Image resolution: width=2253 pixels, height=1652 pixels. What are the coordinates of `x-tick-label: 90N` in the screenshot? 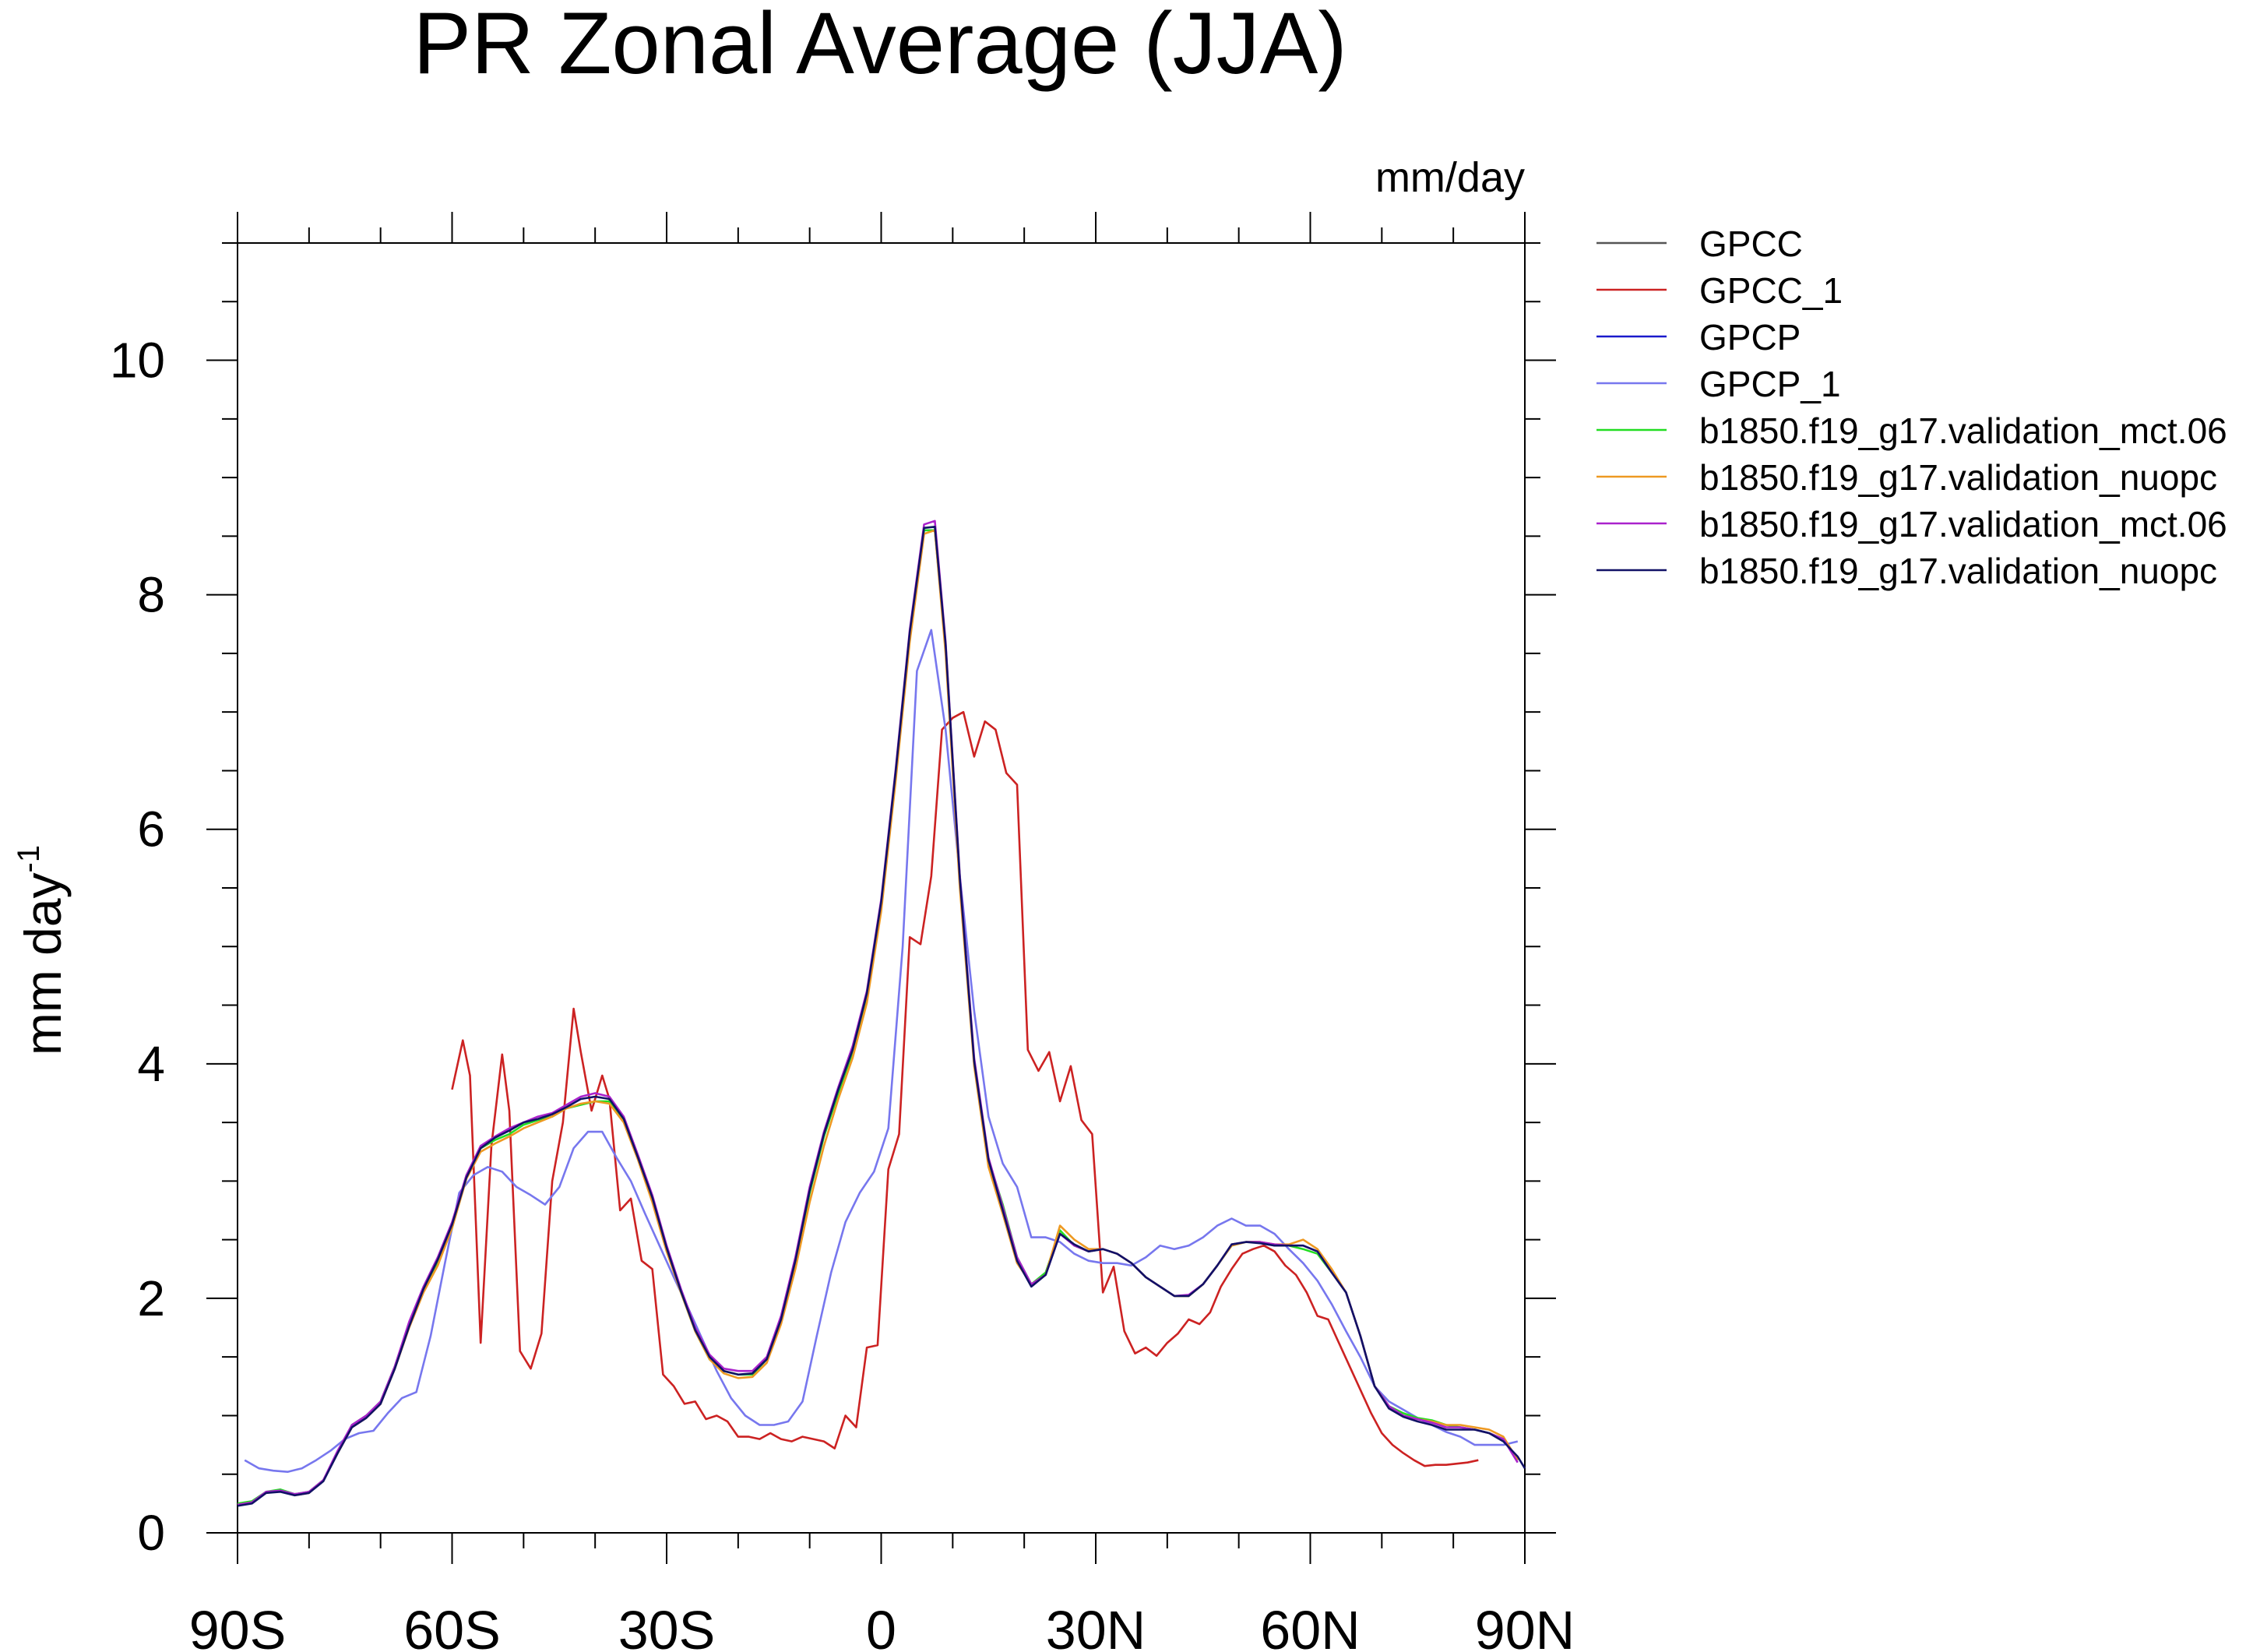 It's located at (1525, 1626).